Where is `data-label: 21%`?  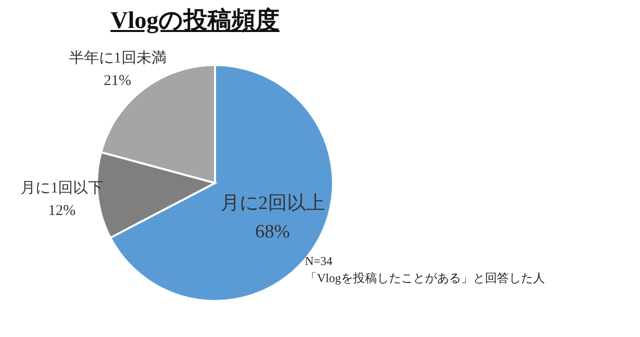 data-label: 21% is located at coordinates (118, 81).